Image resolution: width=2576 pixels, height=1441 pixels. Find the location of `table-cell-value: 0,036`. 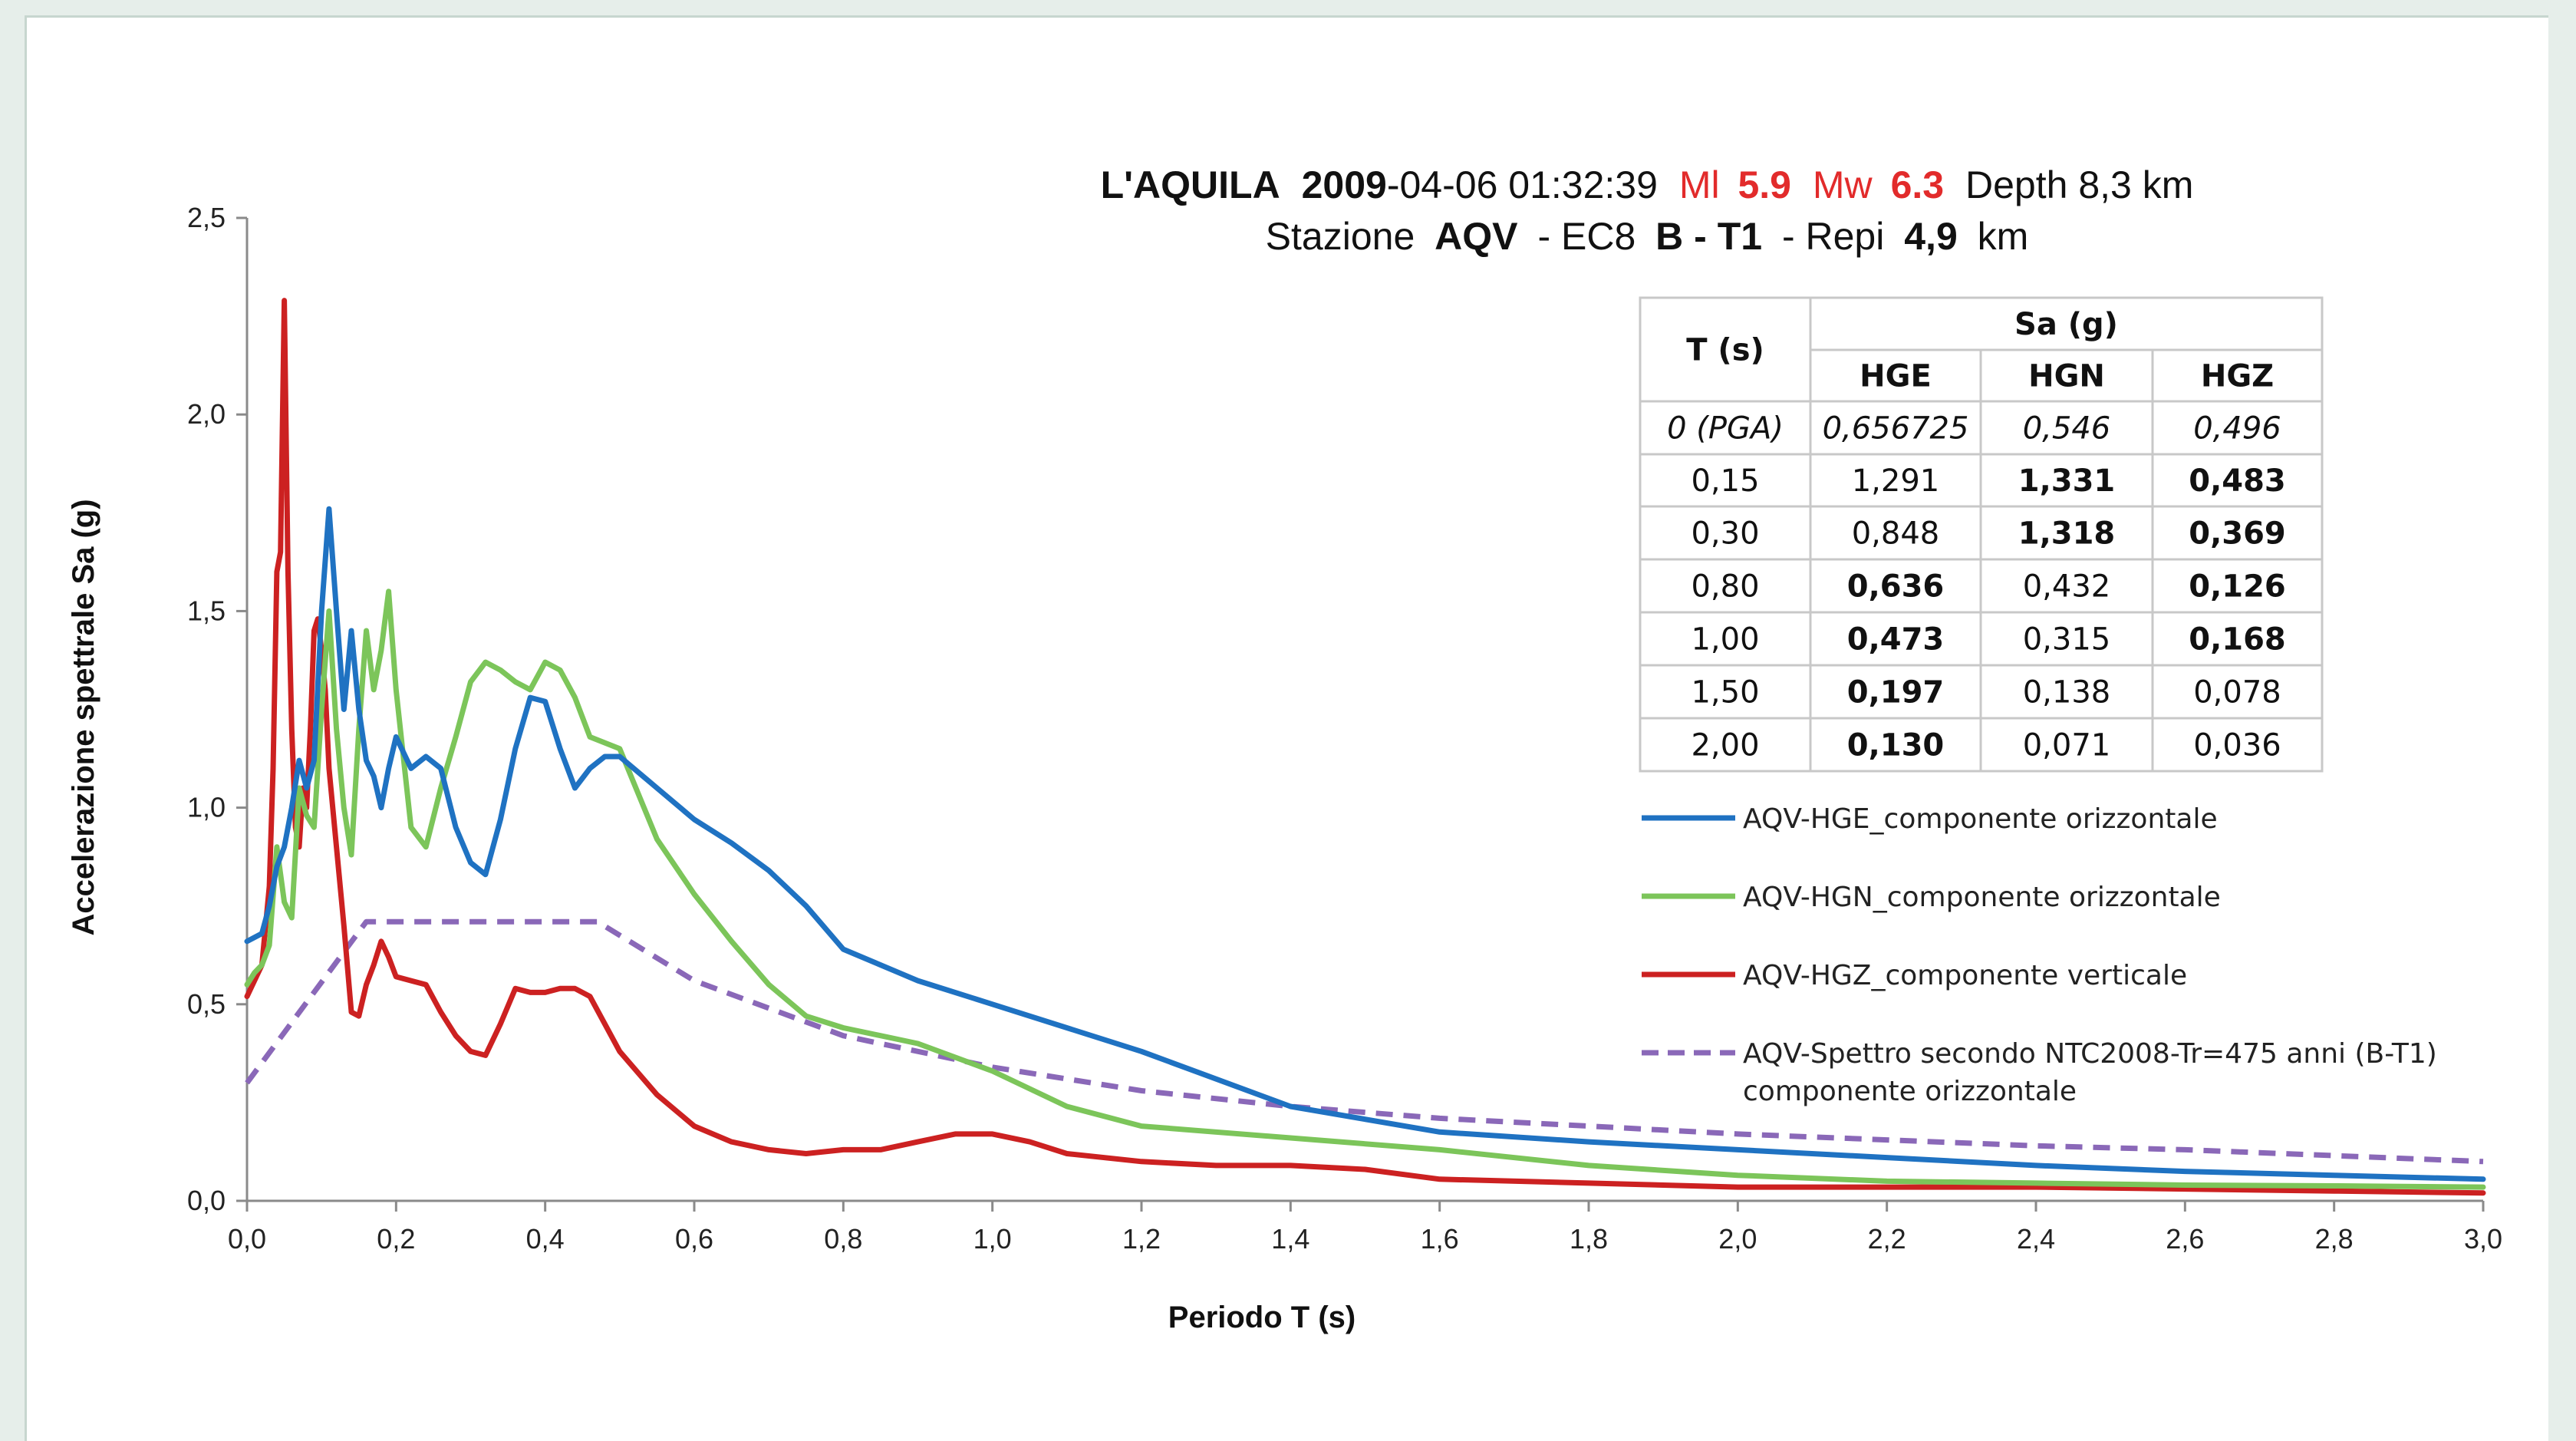

table-cell-value: 0,036 is located at coordinates (2237, 745).